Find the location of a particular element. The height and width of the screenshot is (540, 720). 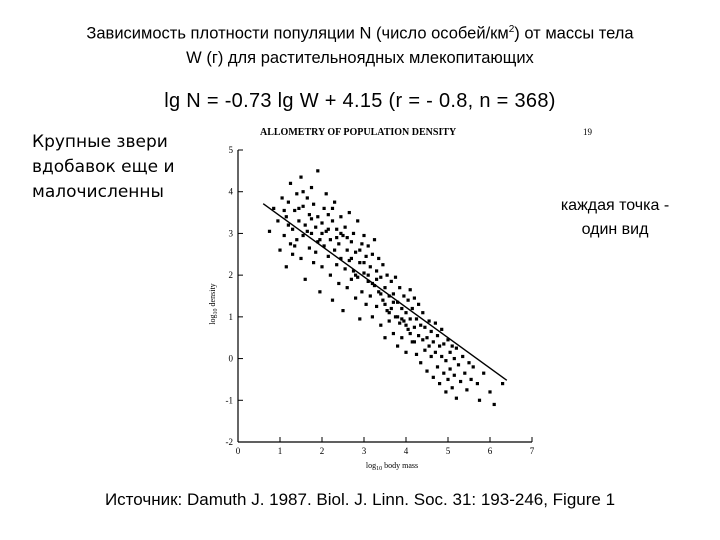

right-note: каждая точка - один вид is located at coordinates (615, 218).